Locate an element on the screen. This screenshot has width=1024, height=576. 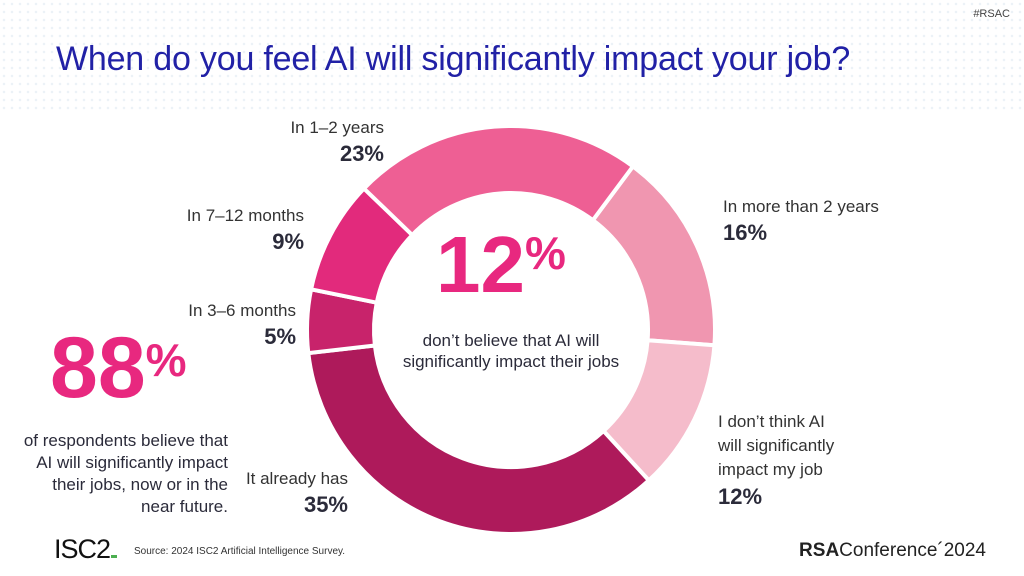
label-more-than-2-years: In more than 2 years 16% is located at coordinates (801, 221).